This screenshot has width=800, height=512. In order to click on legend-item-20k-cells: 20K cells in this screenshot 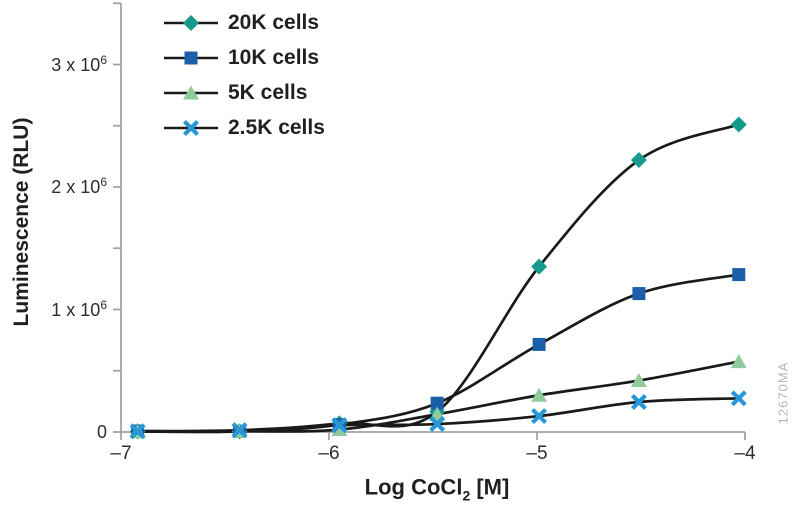, I will do `click(244, 22)`.